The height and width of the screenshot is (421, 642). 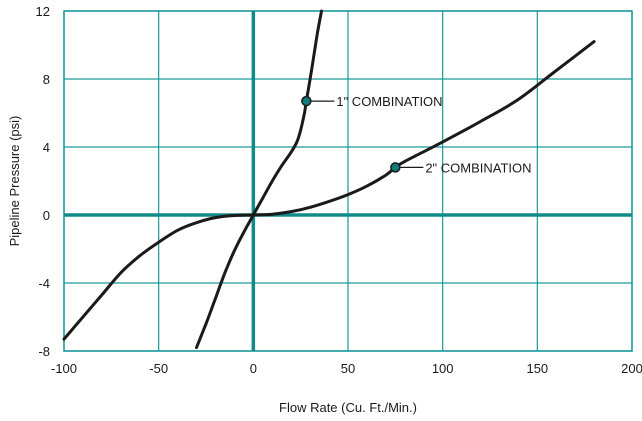 I want to click on x-tick-label: 0, so click(x=253, y=368).